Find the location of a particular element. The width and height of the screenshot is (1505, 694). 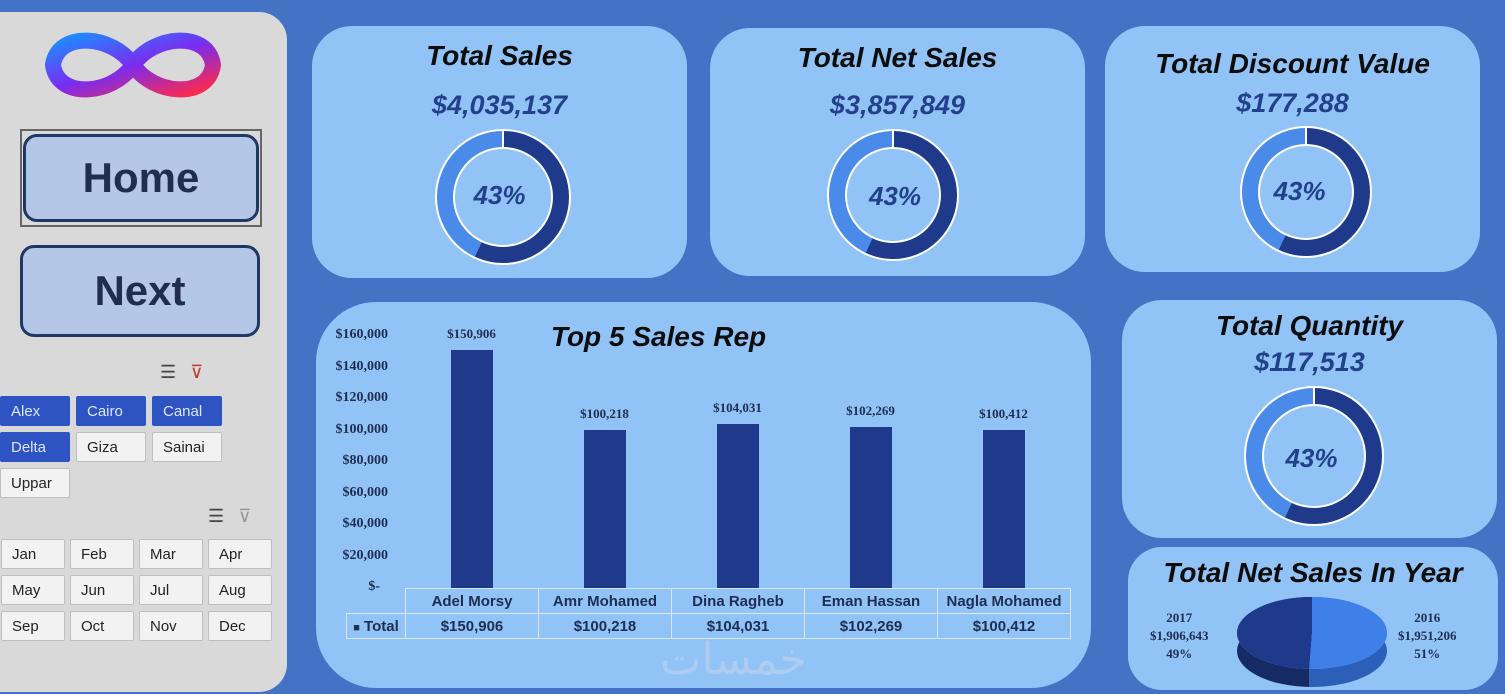

region-chip-cairo: Cairo is located at coordinates (111, 411).